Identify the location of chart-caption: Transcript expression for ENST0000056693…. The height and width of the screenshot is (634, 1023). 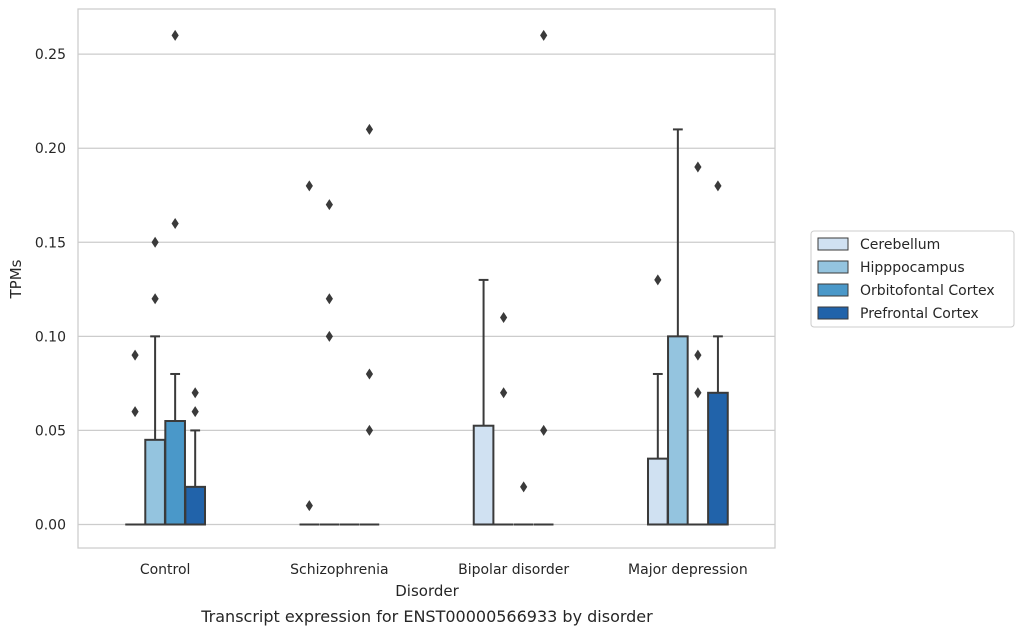
(426, 616).